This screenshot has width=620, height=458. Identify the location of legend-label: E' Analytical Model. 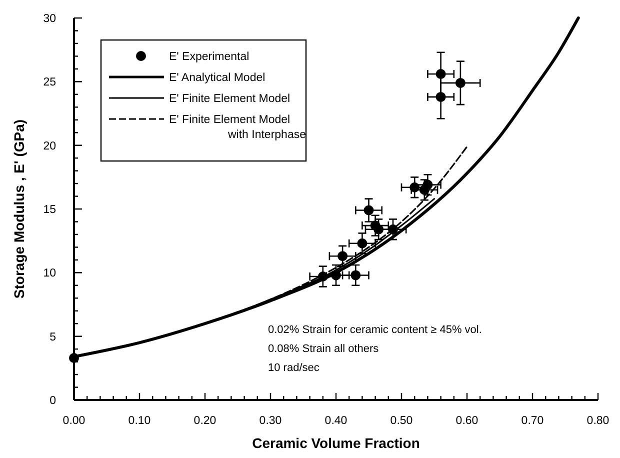
(217, 78).